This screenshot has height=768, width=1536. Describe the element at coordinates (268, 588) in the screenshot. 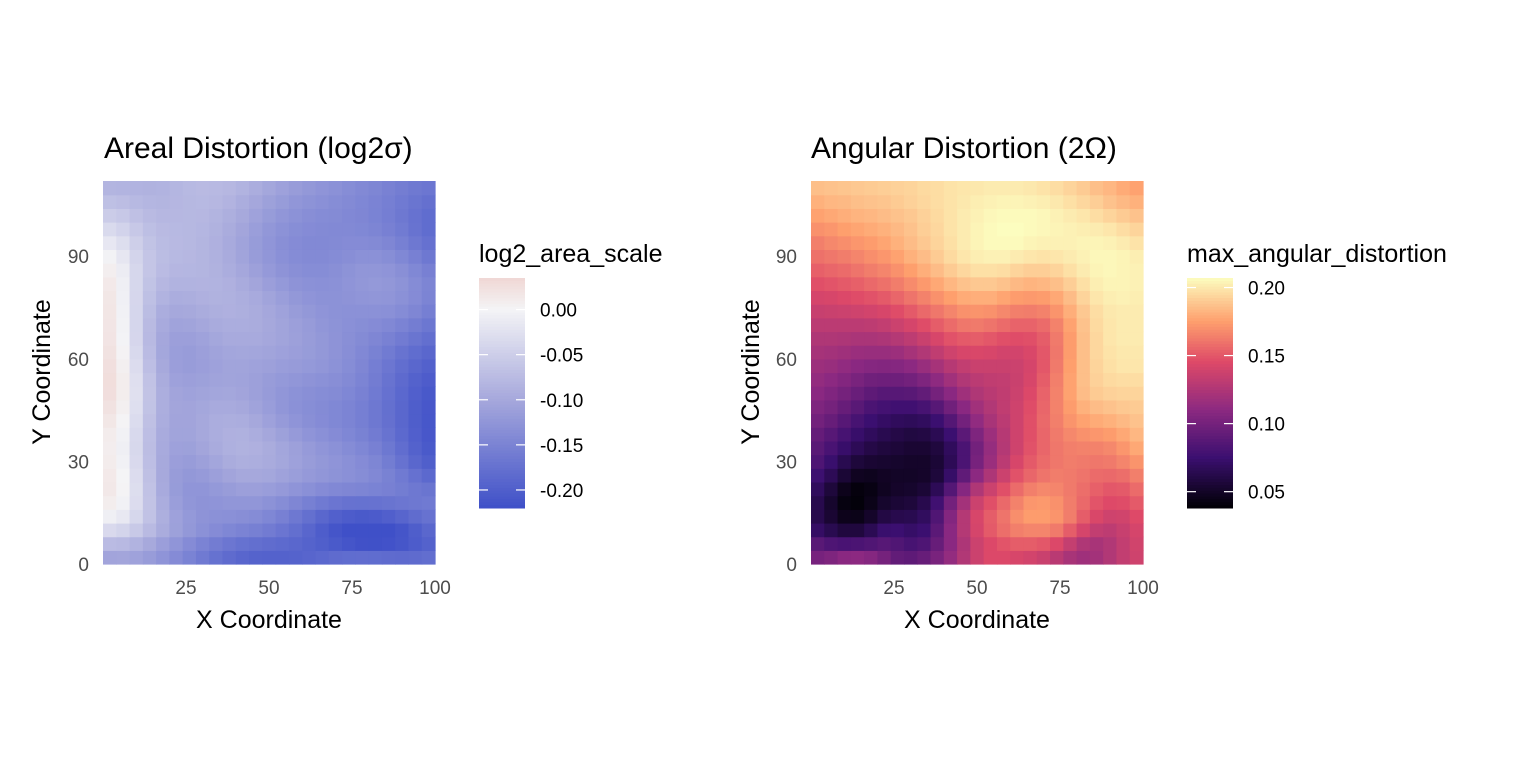

I see `areal-x-tick-label: 50` at that location.